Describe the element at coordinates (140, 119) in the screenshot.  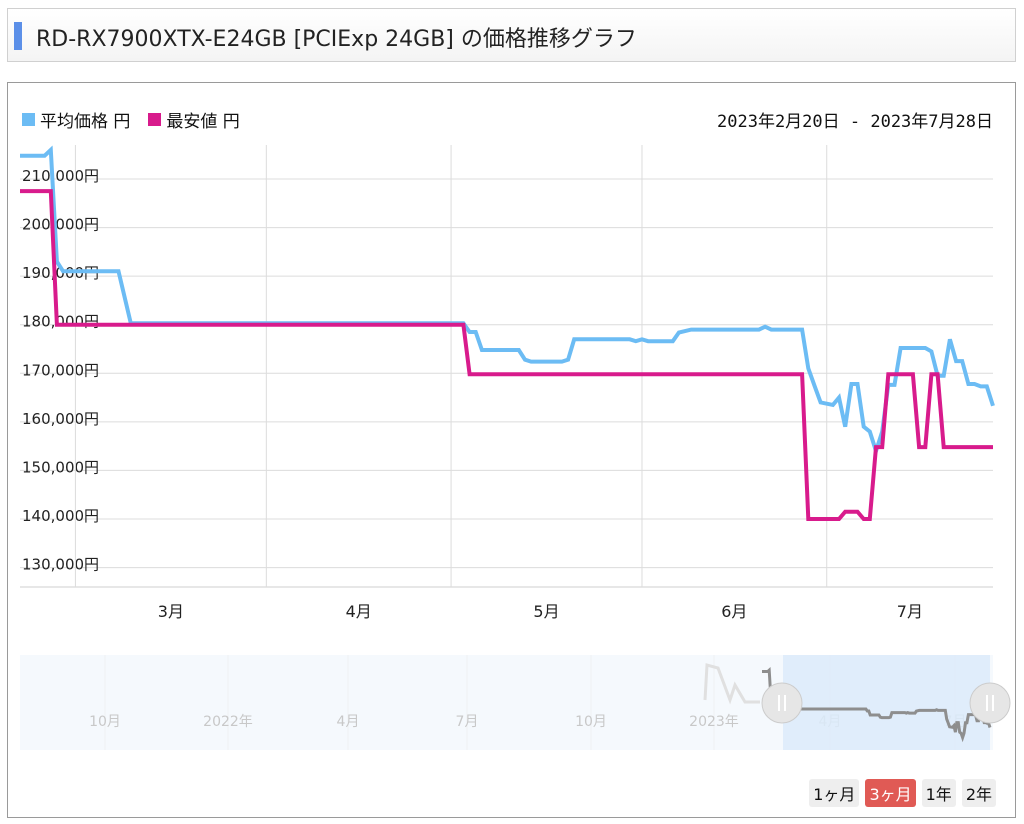
I see `legend: 平均価格 円 最安値 円` at that location.